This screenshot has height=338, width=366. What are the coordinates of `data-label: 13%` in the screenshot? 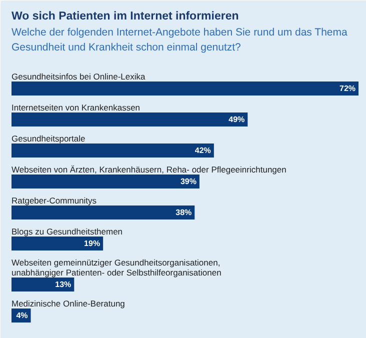 It's located at (63, 284).